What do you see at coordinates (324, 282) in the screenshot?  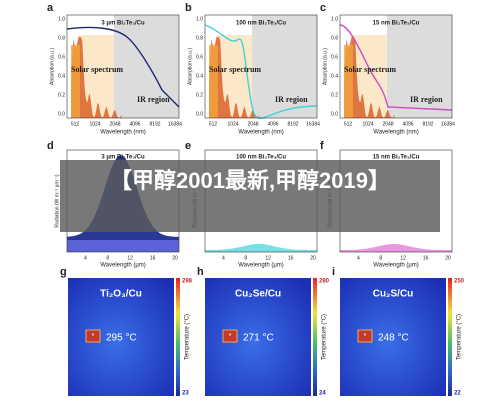 I see `colorbar-max: 280` at bounding box center [324, 282].